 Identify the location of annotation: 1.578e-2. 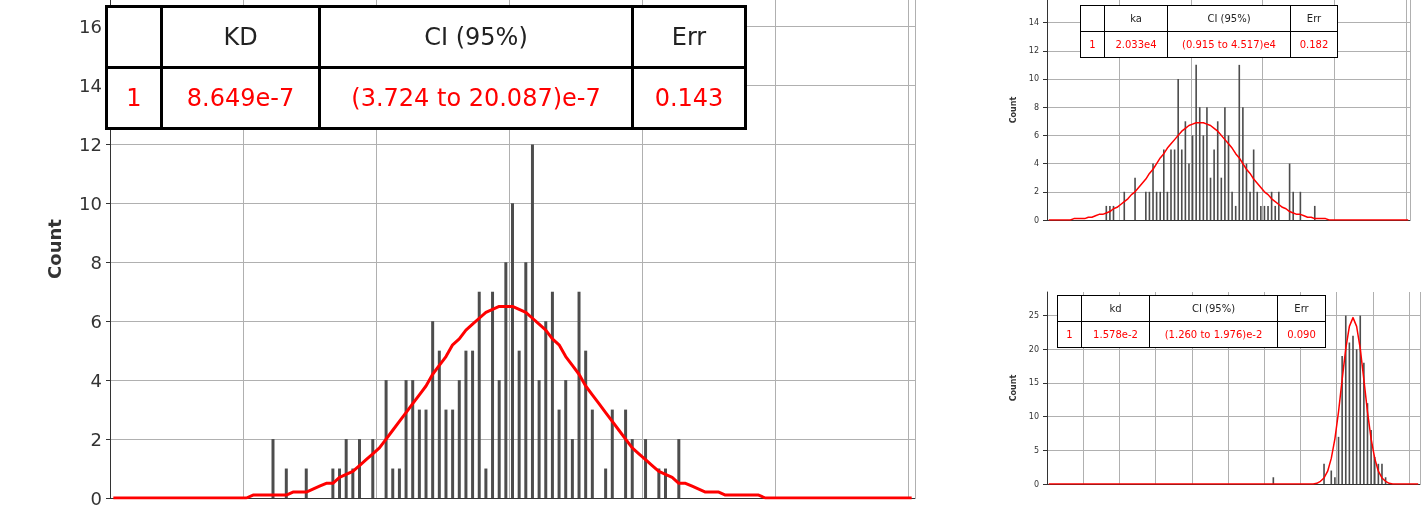
(1115, 334).